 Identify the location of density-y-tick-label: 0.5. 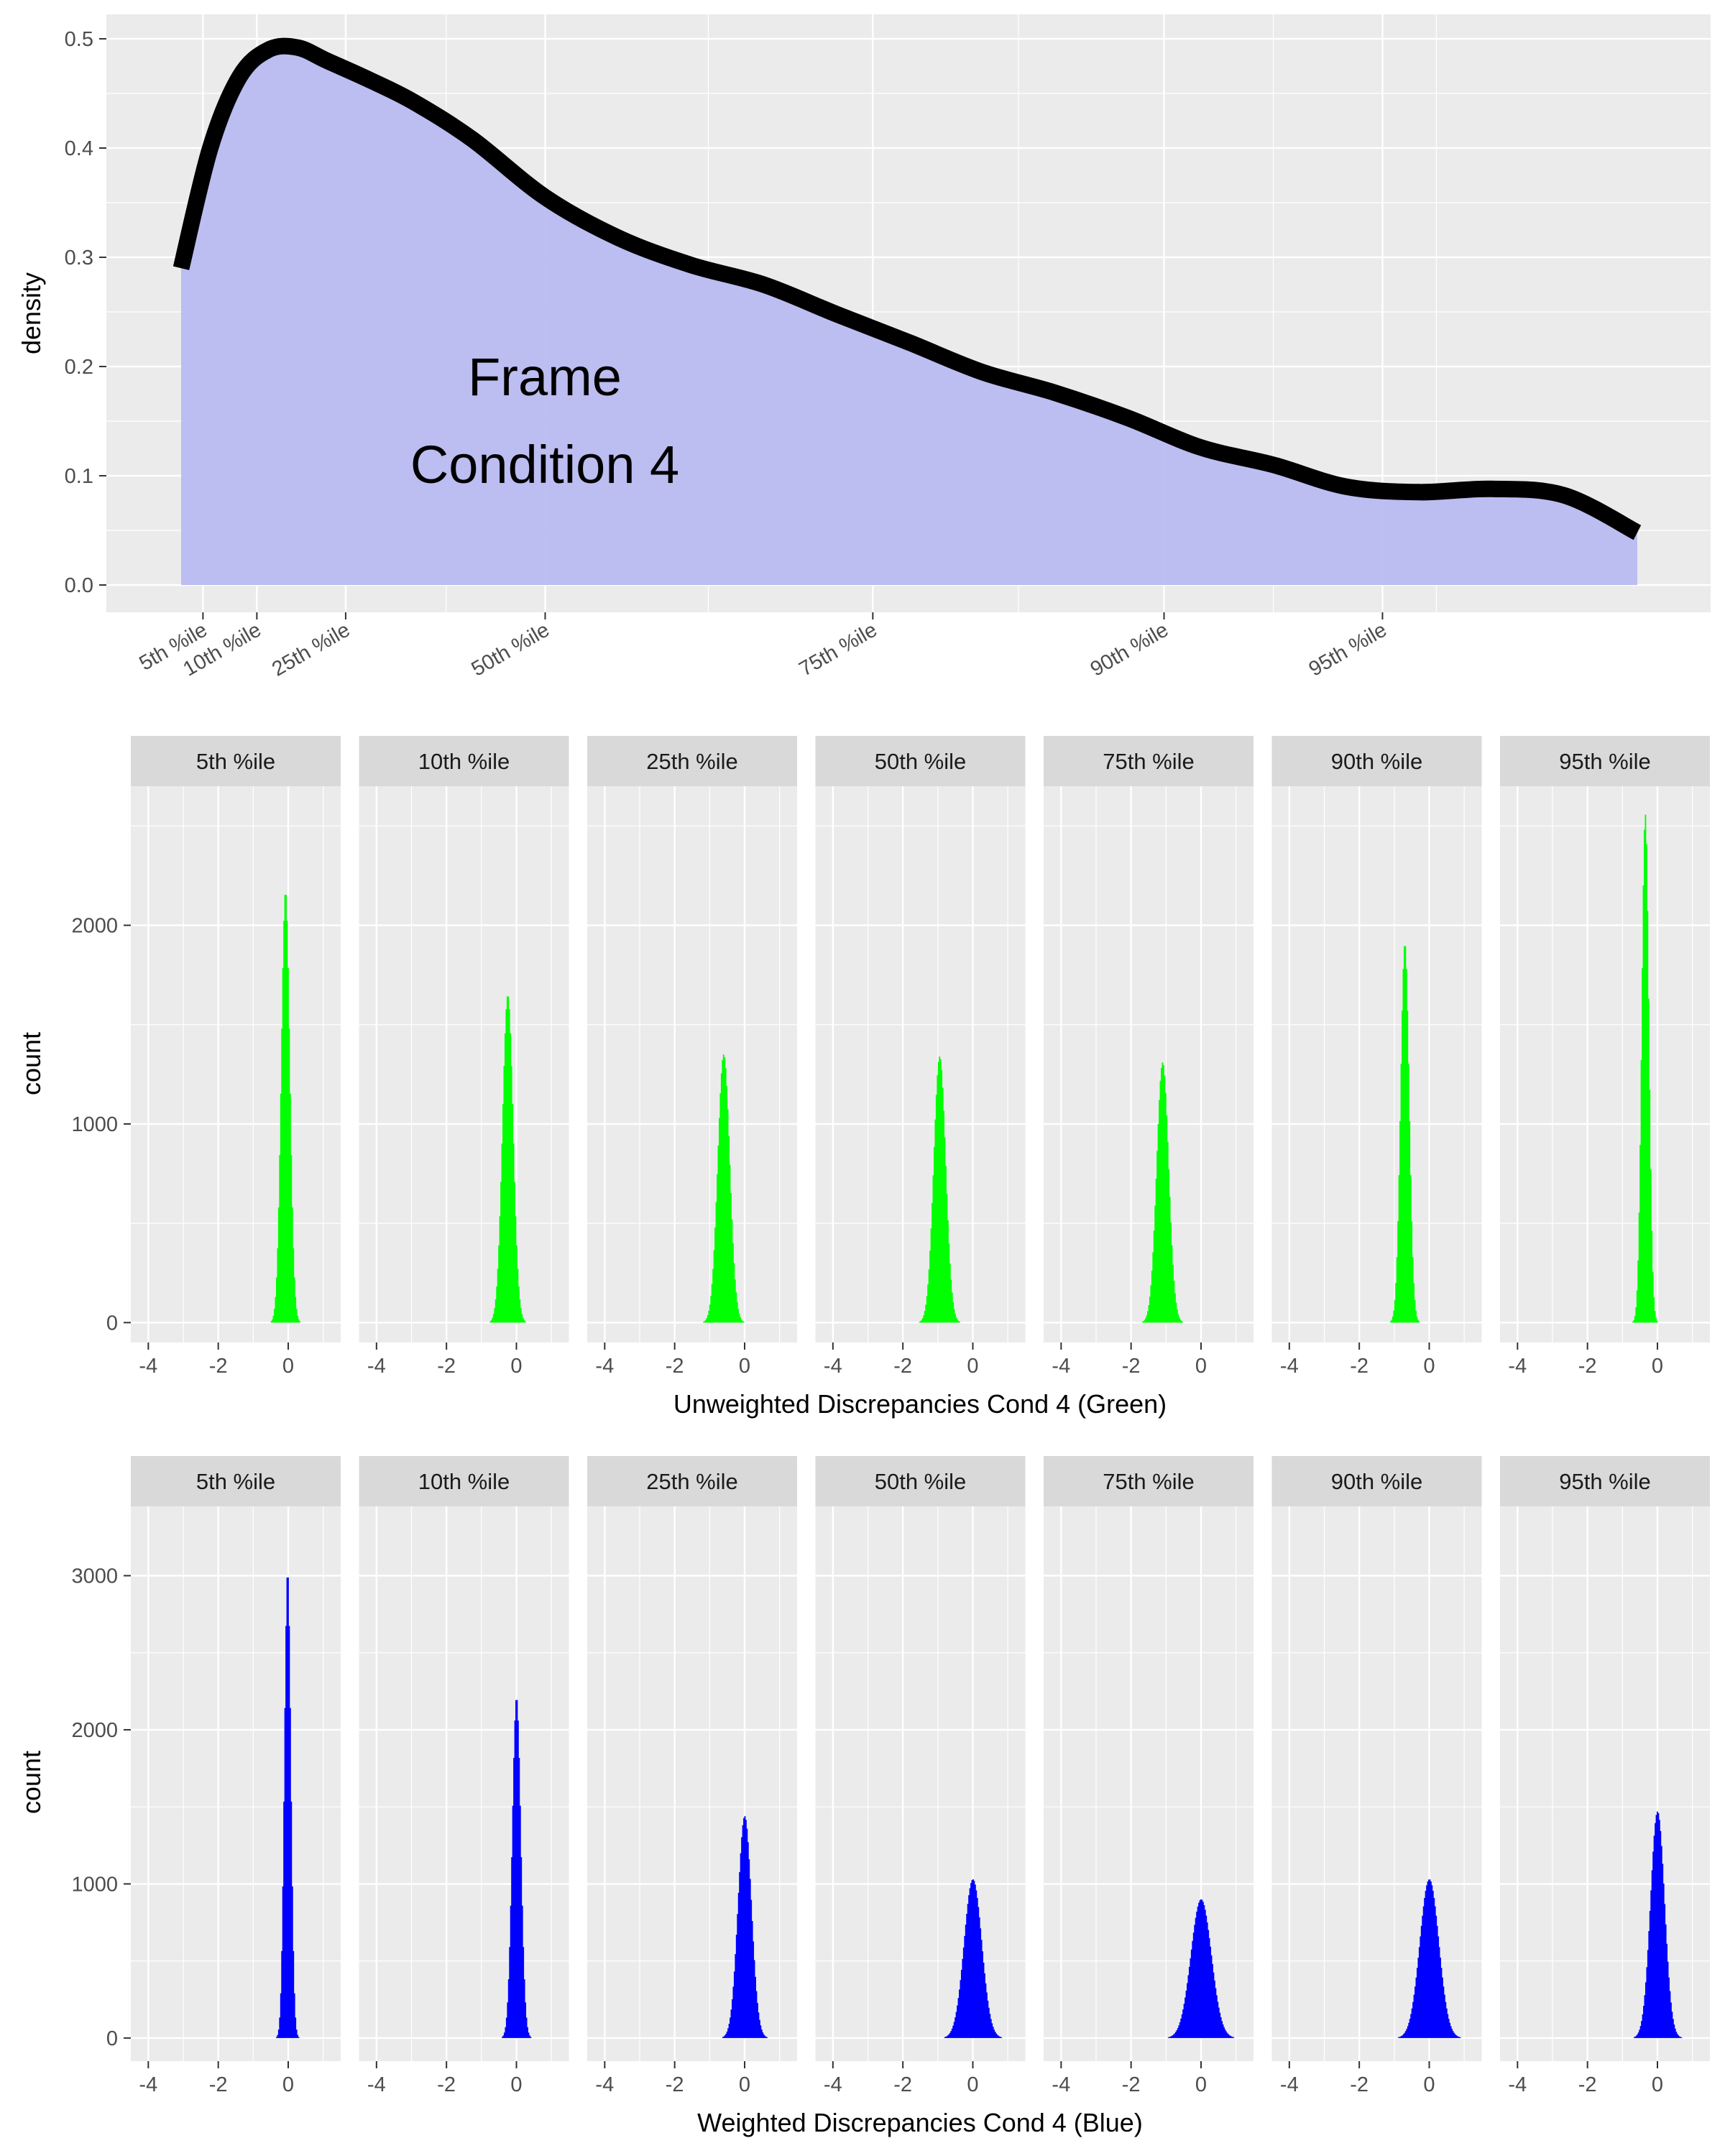
(79, 39).